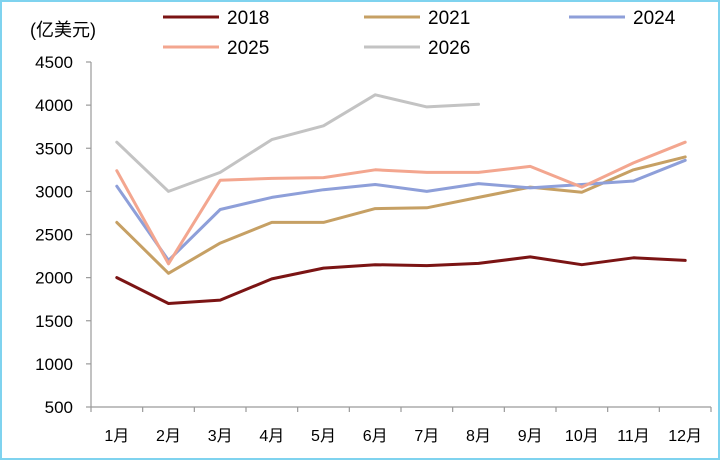 This screenshot has width=720, height=460. I want to click on series-line-2018, so click(401, 280).